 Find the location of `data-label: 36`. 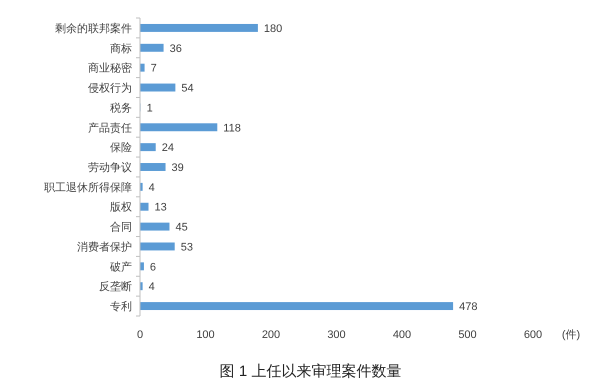

data-label: 36 is located at coordinates (176, 48).